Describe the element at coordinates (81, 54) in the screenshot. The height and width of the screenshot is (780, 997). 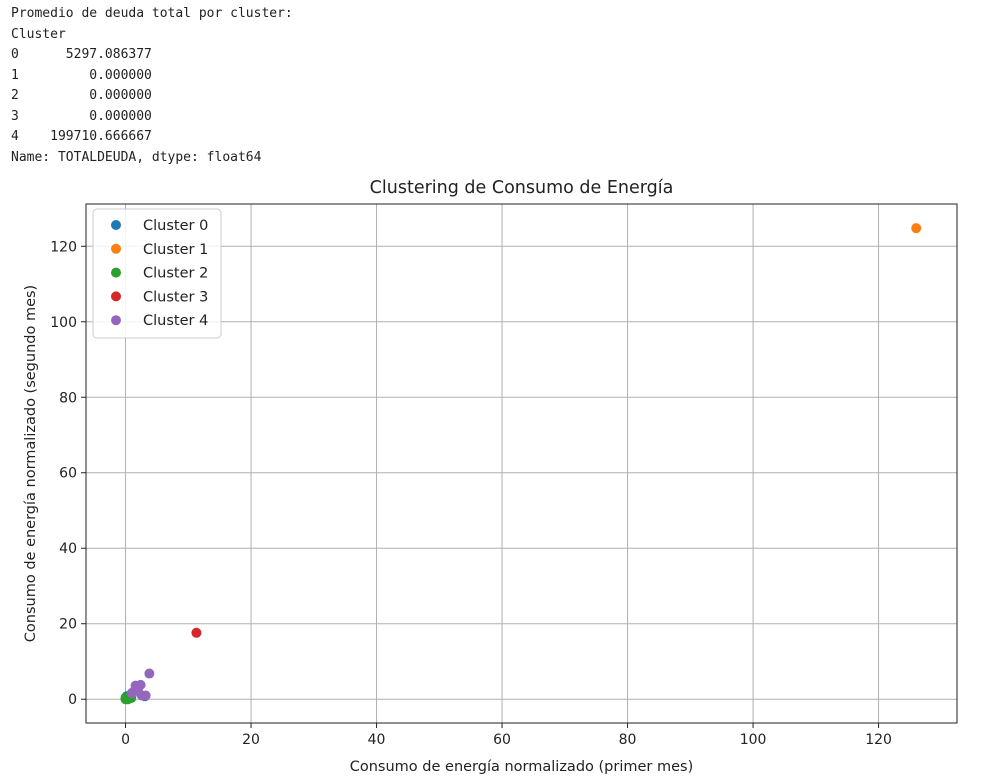
I see `output-line: 0 5297.086377` at that location.